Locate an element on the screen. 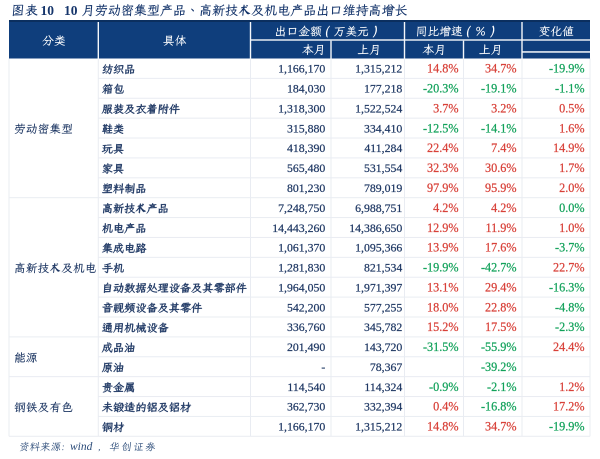 The height and width of the screenshot is (459, 600). svg-text: 1,061,370 is located at coordinates (301, 248).